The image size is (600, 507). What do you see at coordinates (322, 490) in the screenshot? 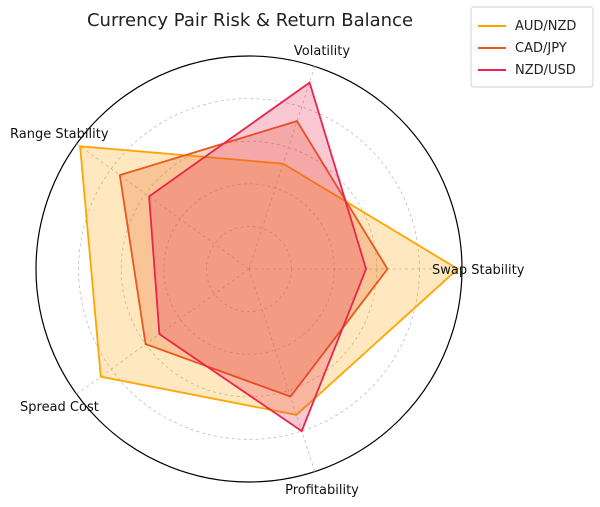
I see `axis-label: Profitability` at bounding box center [322, 490].